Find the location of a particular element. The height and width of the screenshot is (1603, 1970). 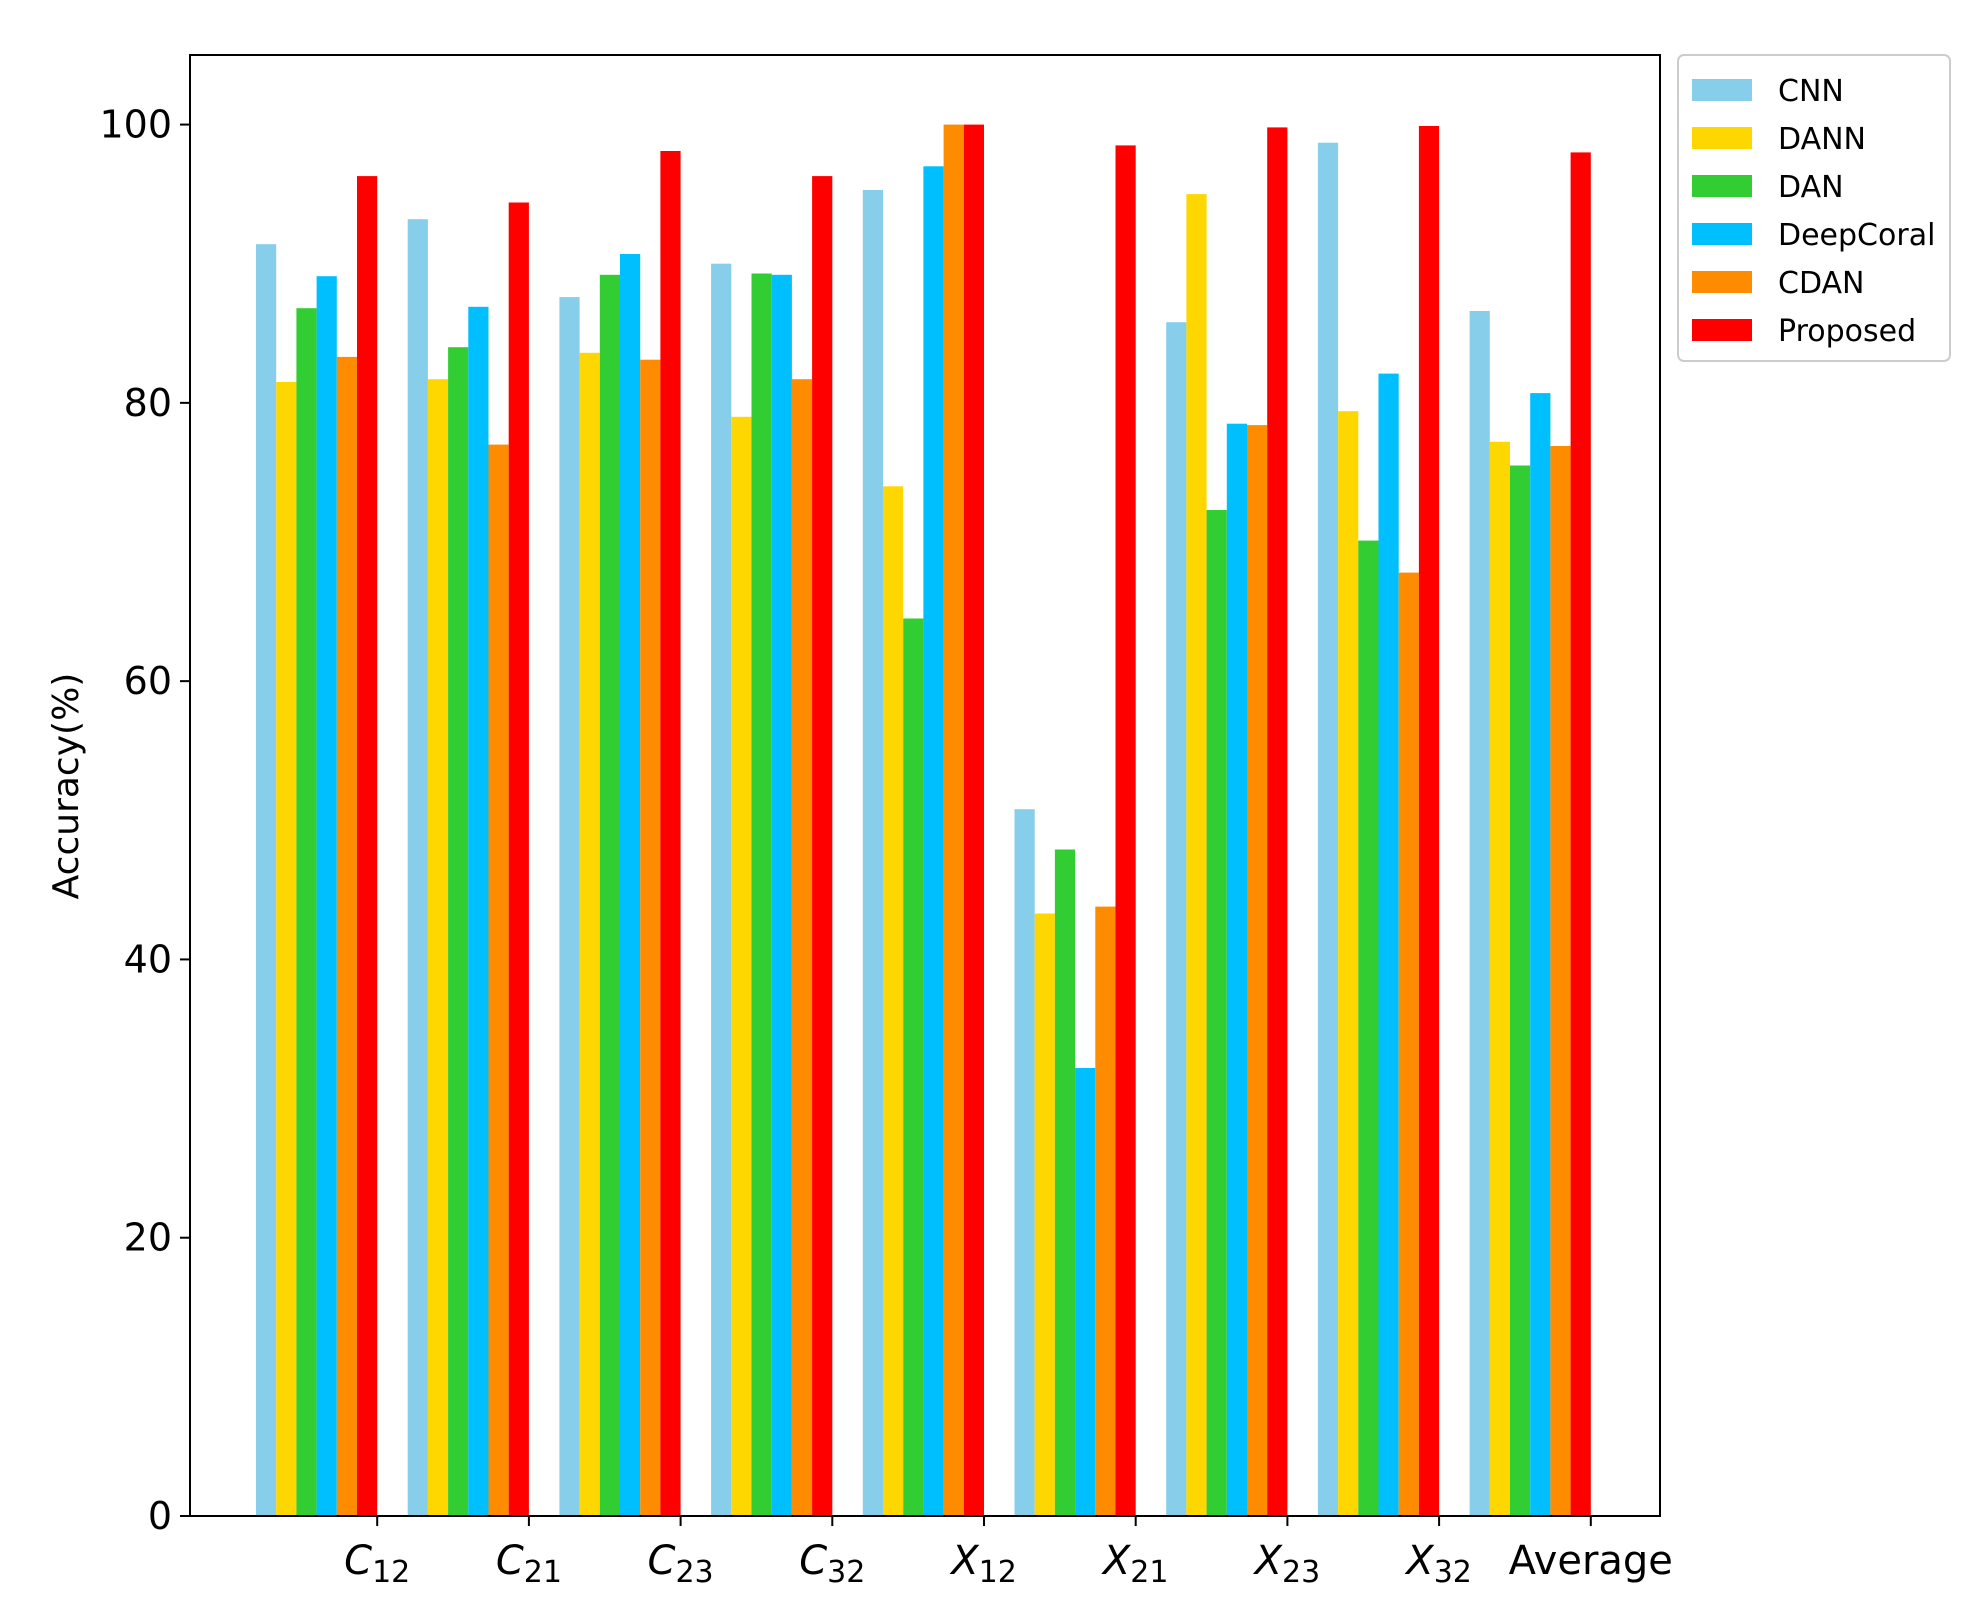

bar-proposed-c32 is located at coordinates (822, 846).